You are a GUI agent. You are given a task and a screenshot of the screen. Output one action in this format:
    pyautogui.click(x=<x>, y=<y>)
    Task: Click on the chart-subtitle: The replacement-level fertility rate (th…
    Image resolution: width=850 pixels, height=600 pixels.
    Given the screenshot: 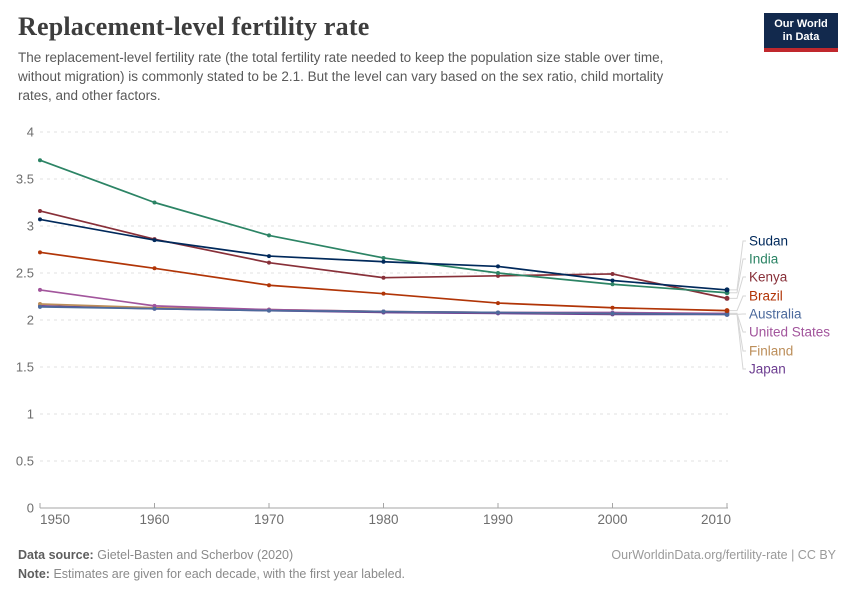 What is the action you would take?
    pyautogui.click(x=340, y=76)
    